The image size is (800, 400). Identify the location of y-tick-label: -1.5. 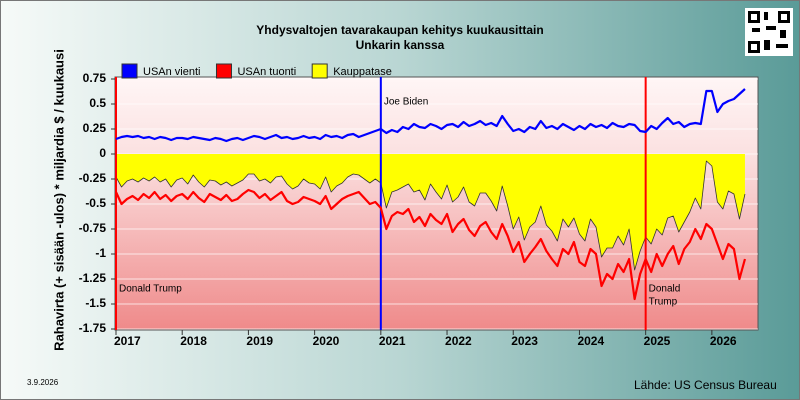
(95, 303).